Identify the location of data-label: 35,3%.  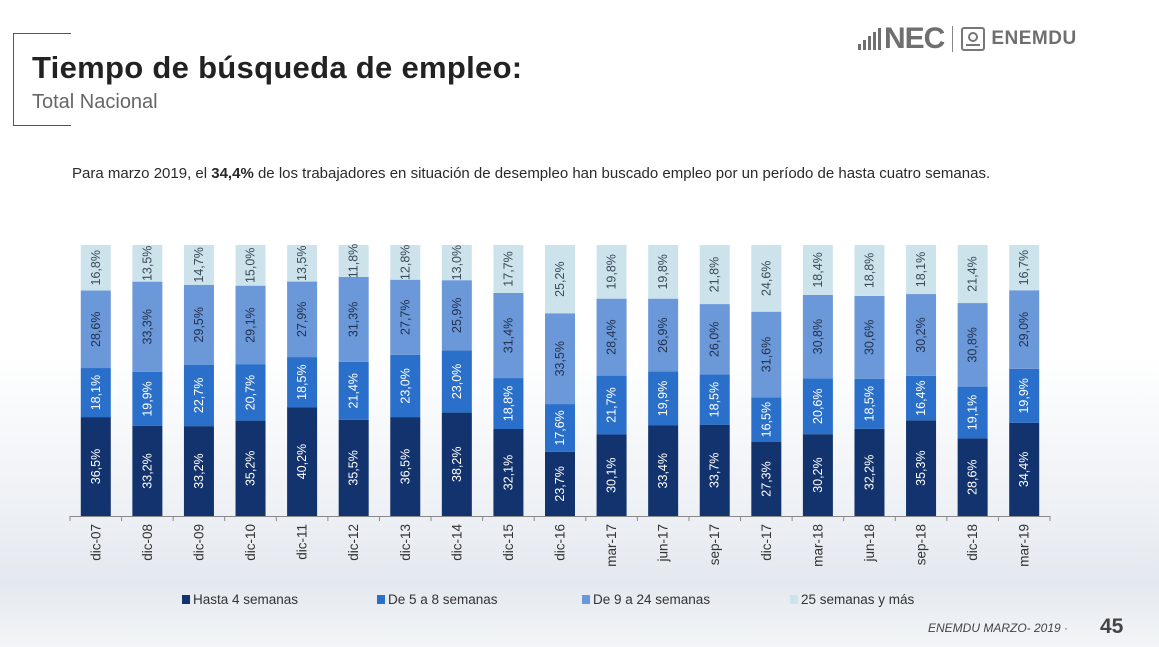
(921, 467).